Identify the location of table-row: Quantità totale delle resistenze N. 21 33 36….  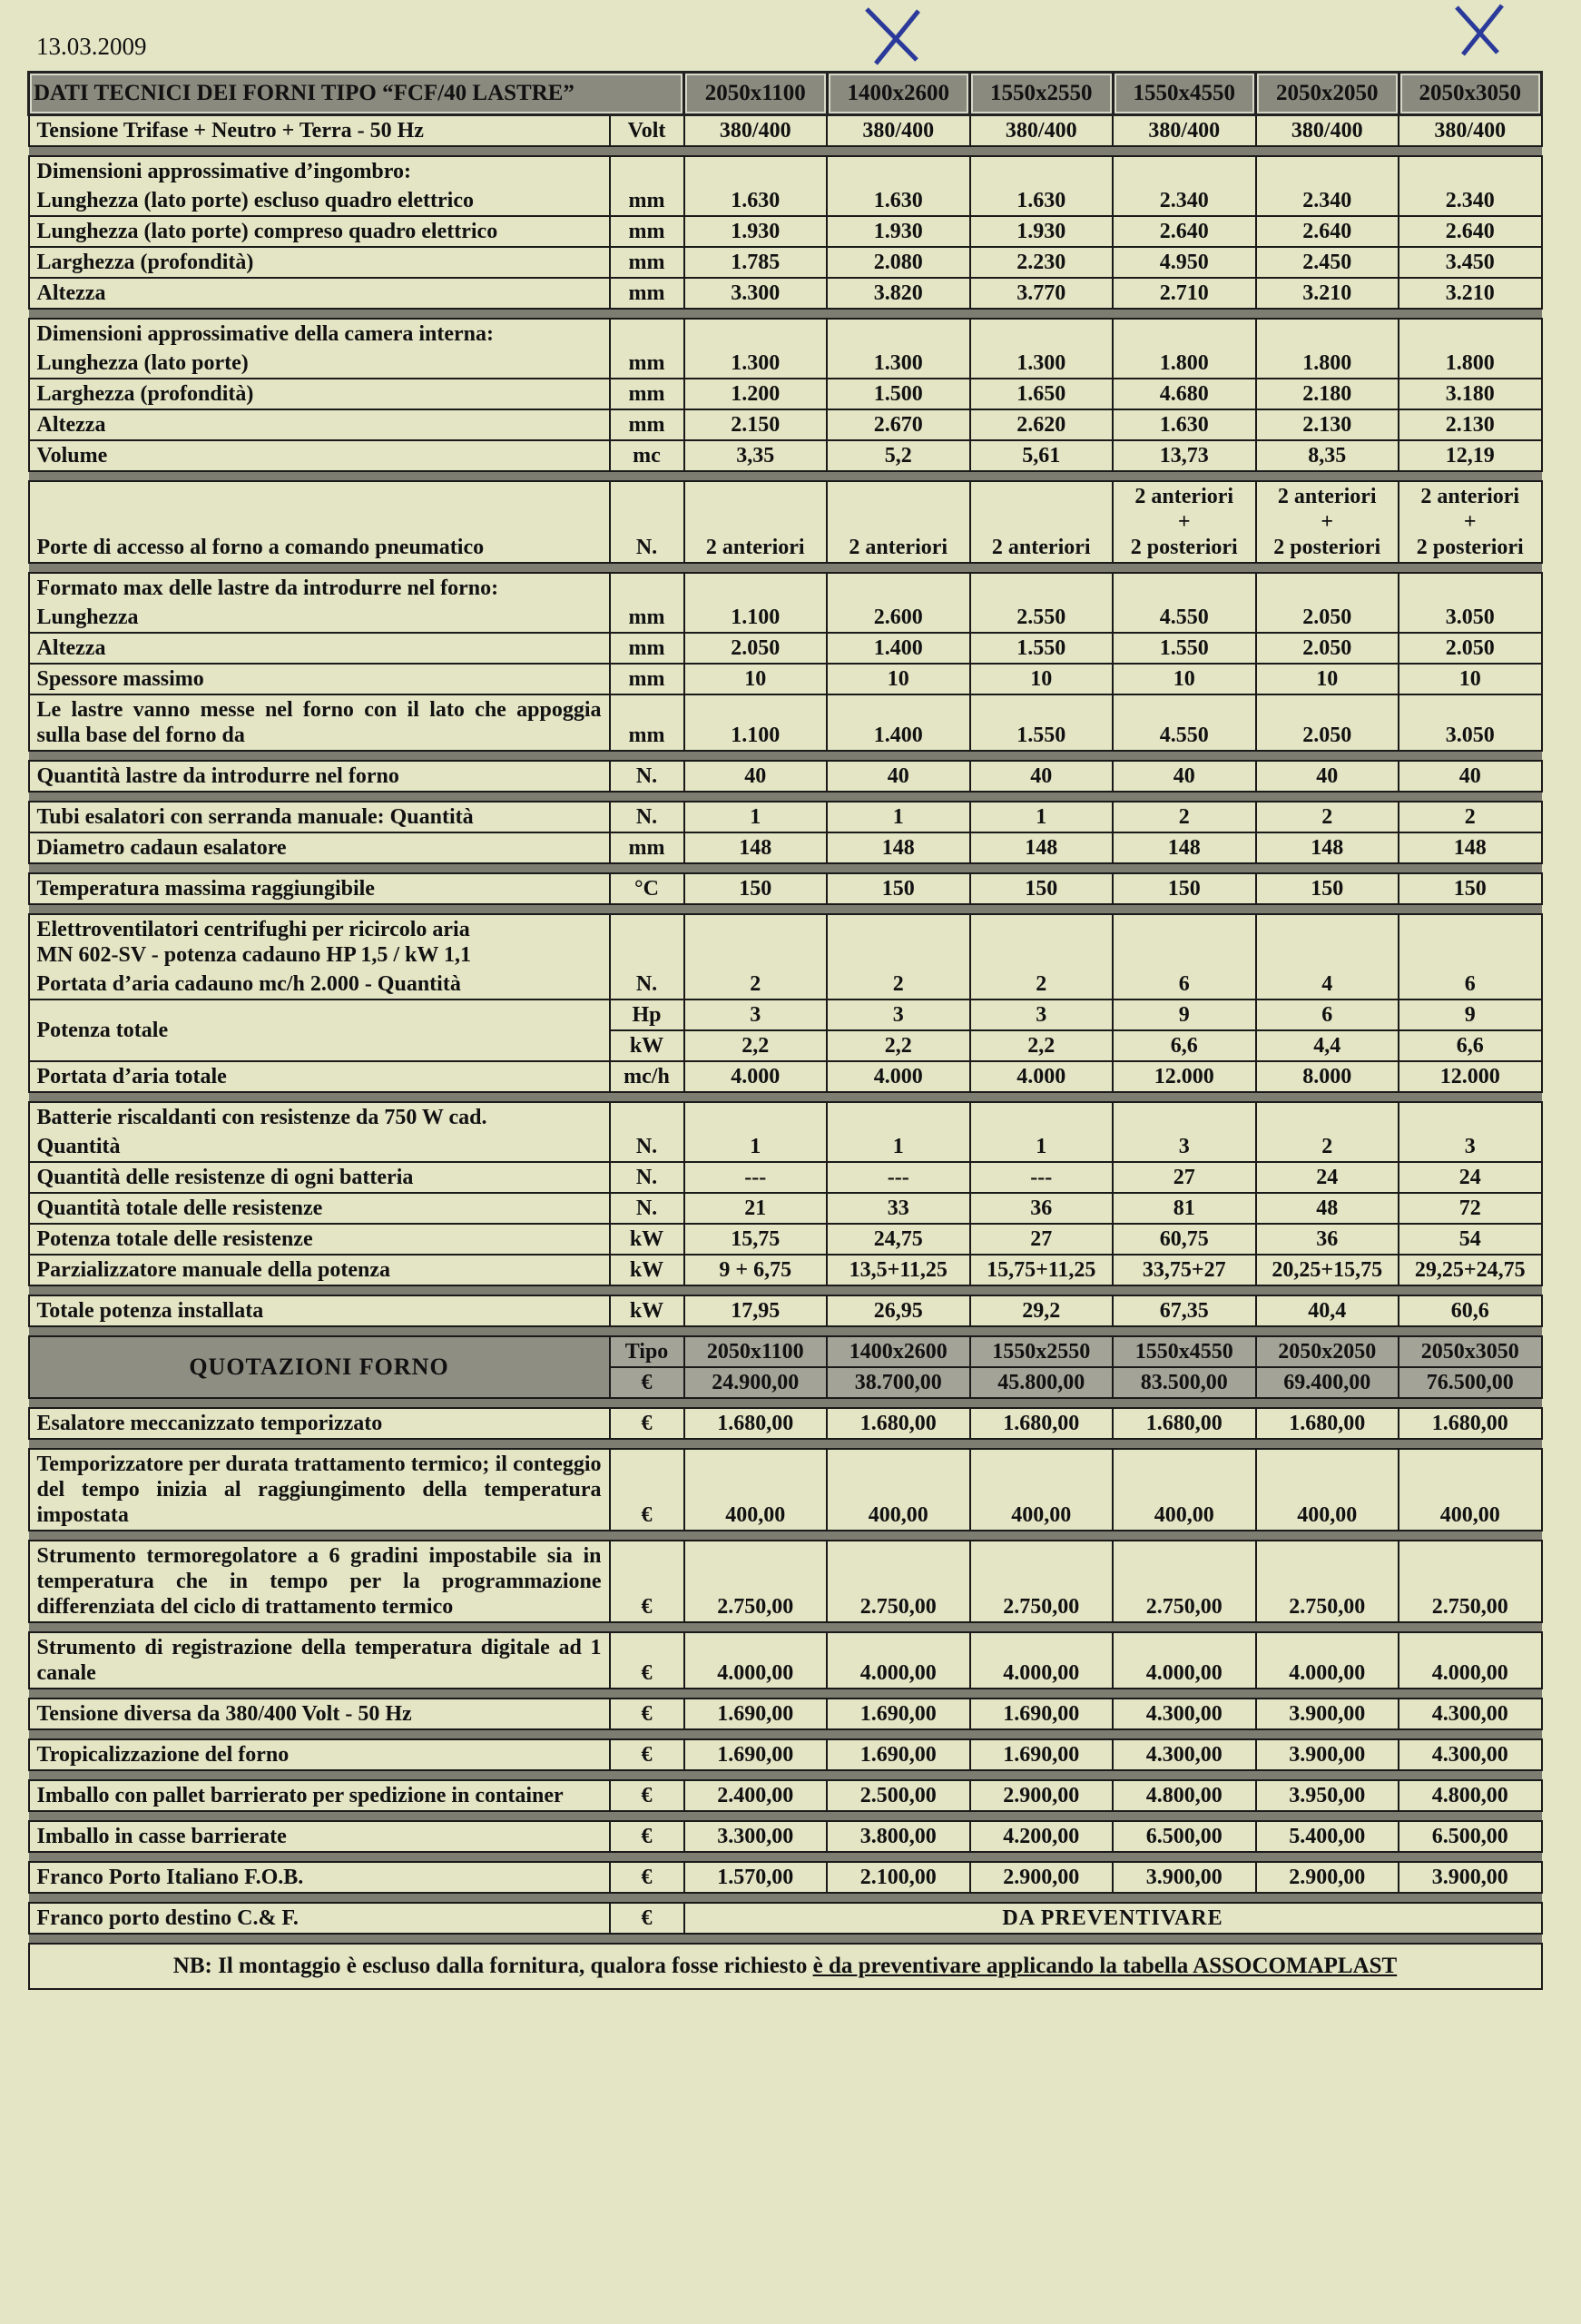
(785, 1208).